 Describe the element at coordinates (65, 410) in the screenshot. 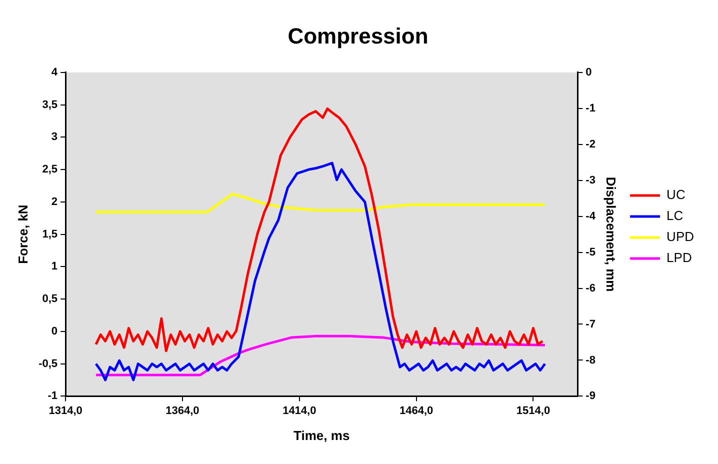

I see `x-tick-label: 1314,0` at that location.